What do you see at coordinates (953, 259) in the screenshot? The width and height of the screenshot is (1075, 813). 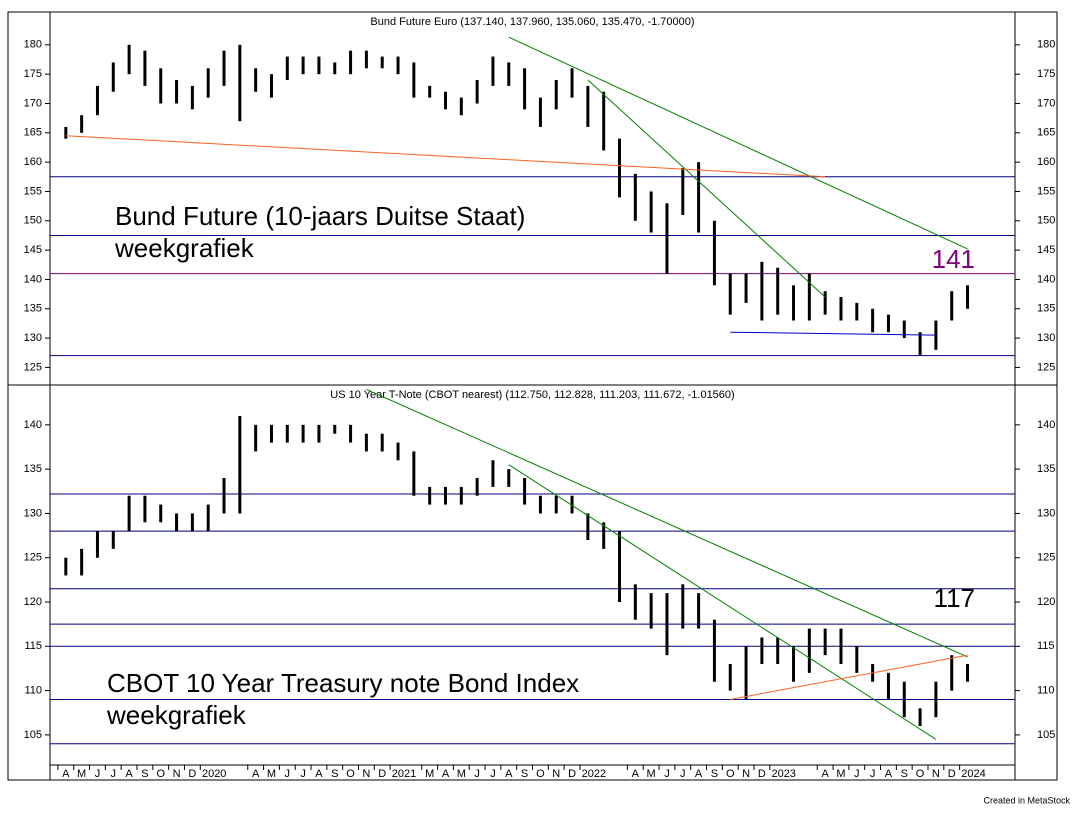 I see `annotation: 141` at bounding box center [953, 259].